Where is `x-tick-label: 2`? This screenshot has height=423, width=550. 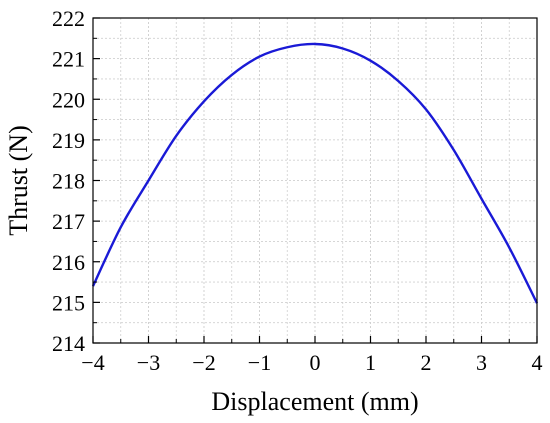
x-tick-label: 2 is located at coordinates (426, 362).